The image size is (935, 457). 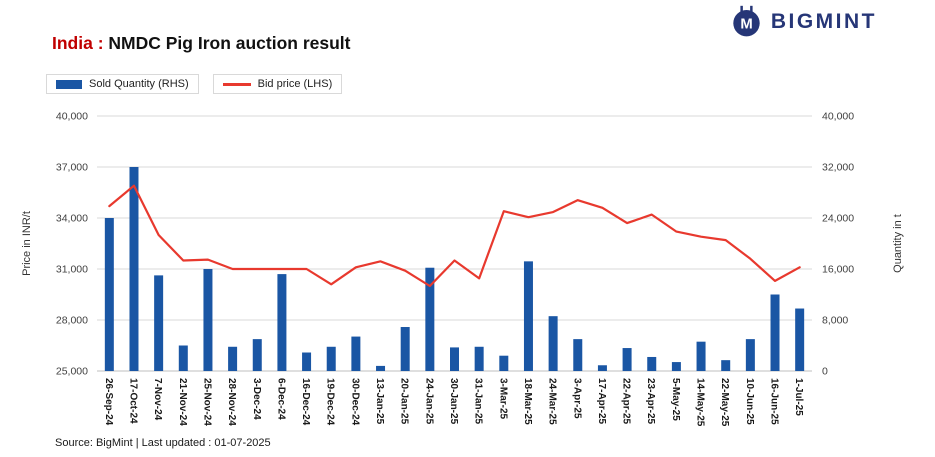 What do you see at coordinates (72, 219) in the screenshot?
I see `left-axis-tick: 34,000` at bounding box center [72, 219].